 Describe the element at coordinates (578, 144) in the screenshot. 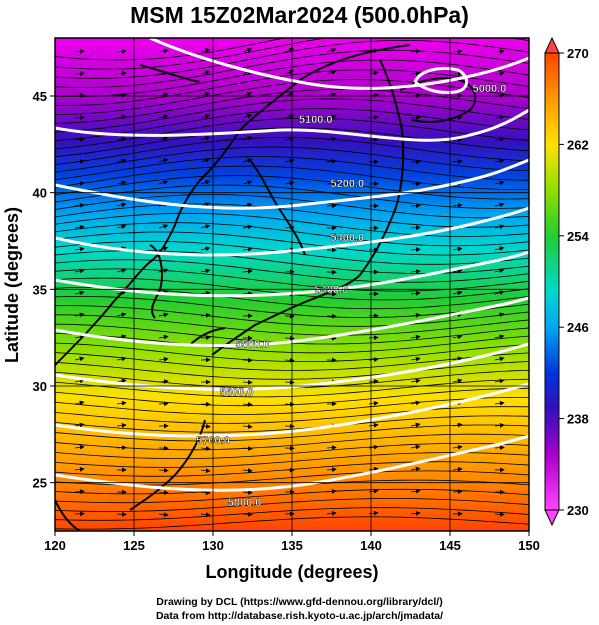

I see `colorbar-tick-label: 262` at that location.